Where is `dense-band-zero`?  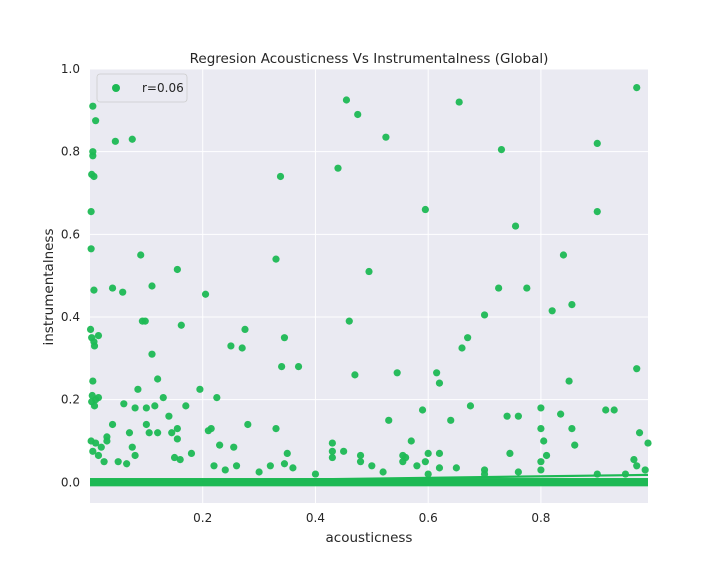 dense-band-zero is located at coordinates (369, 482).